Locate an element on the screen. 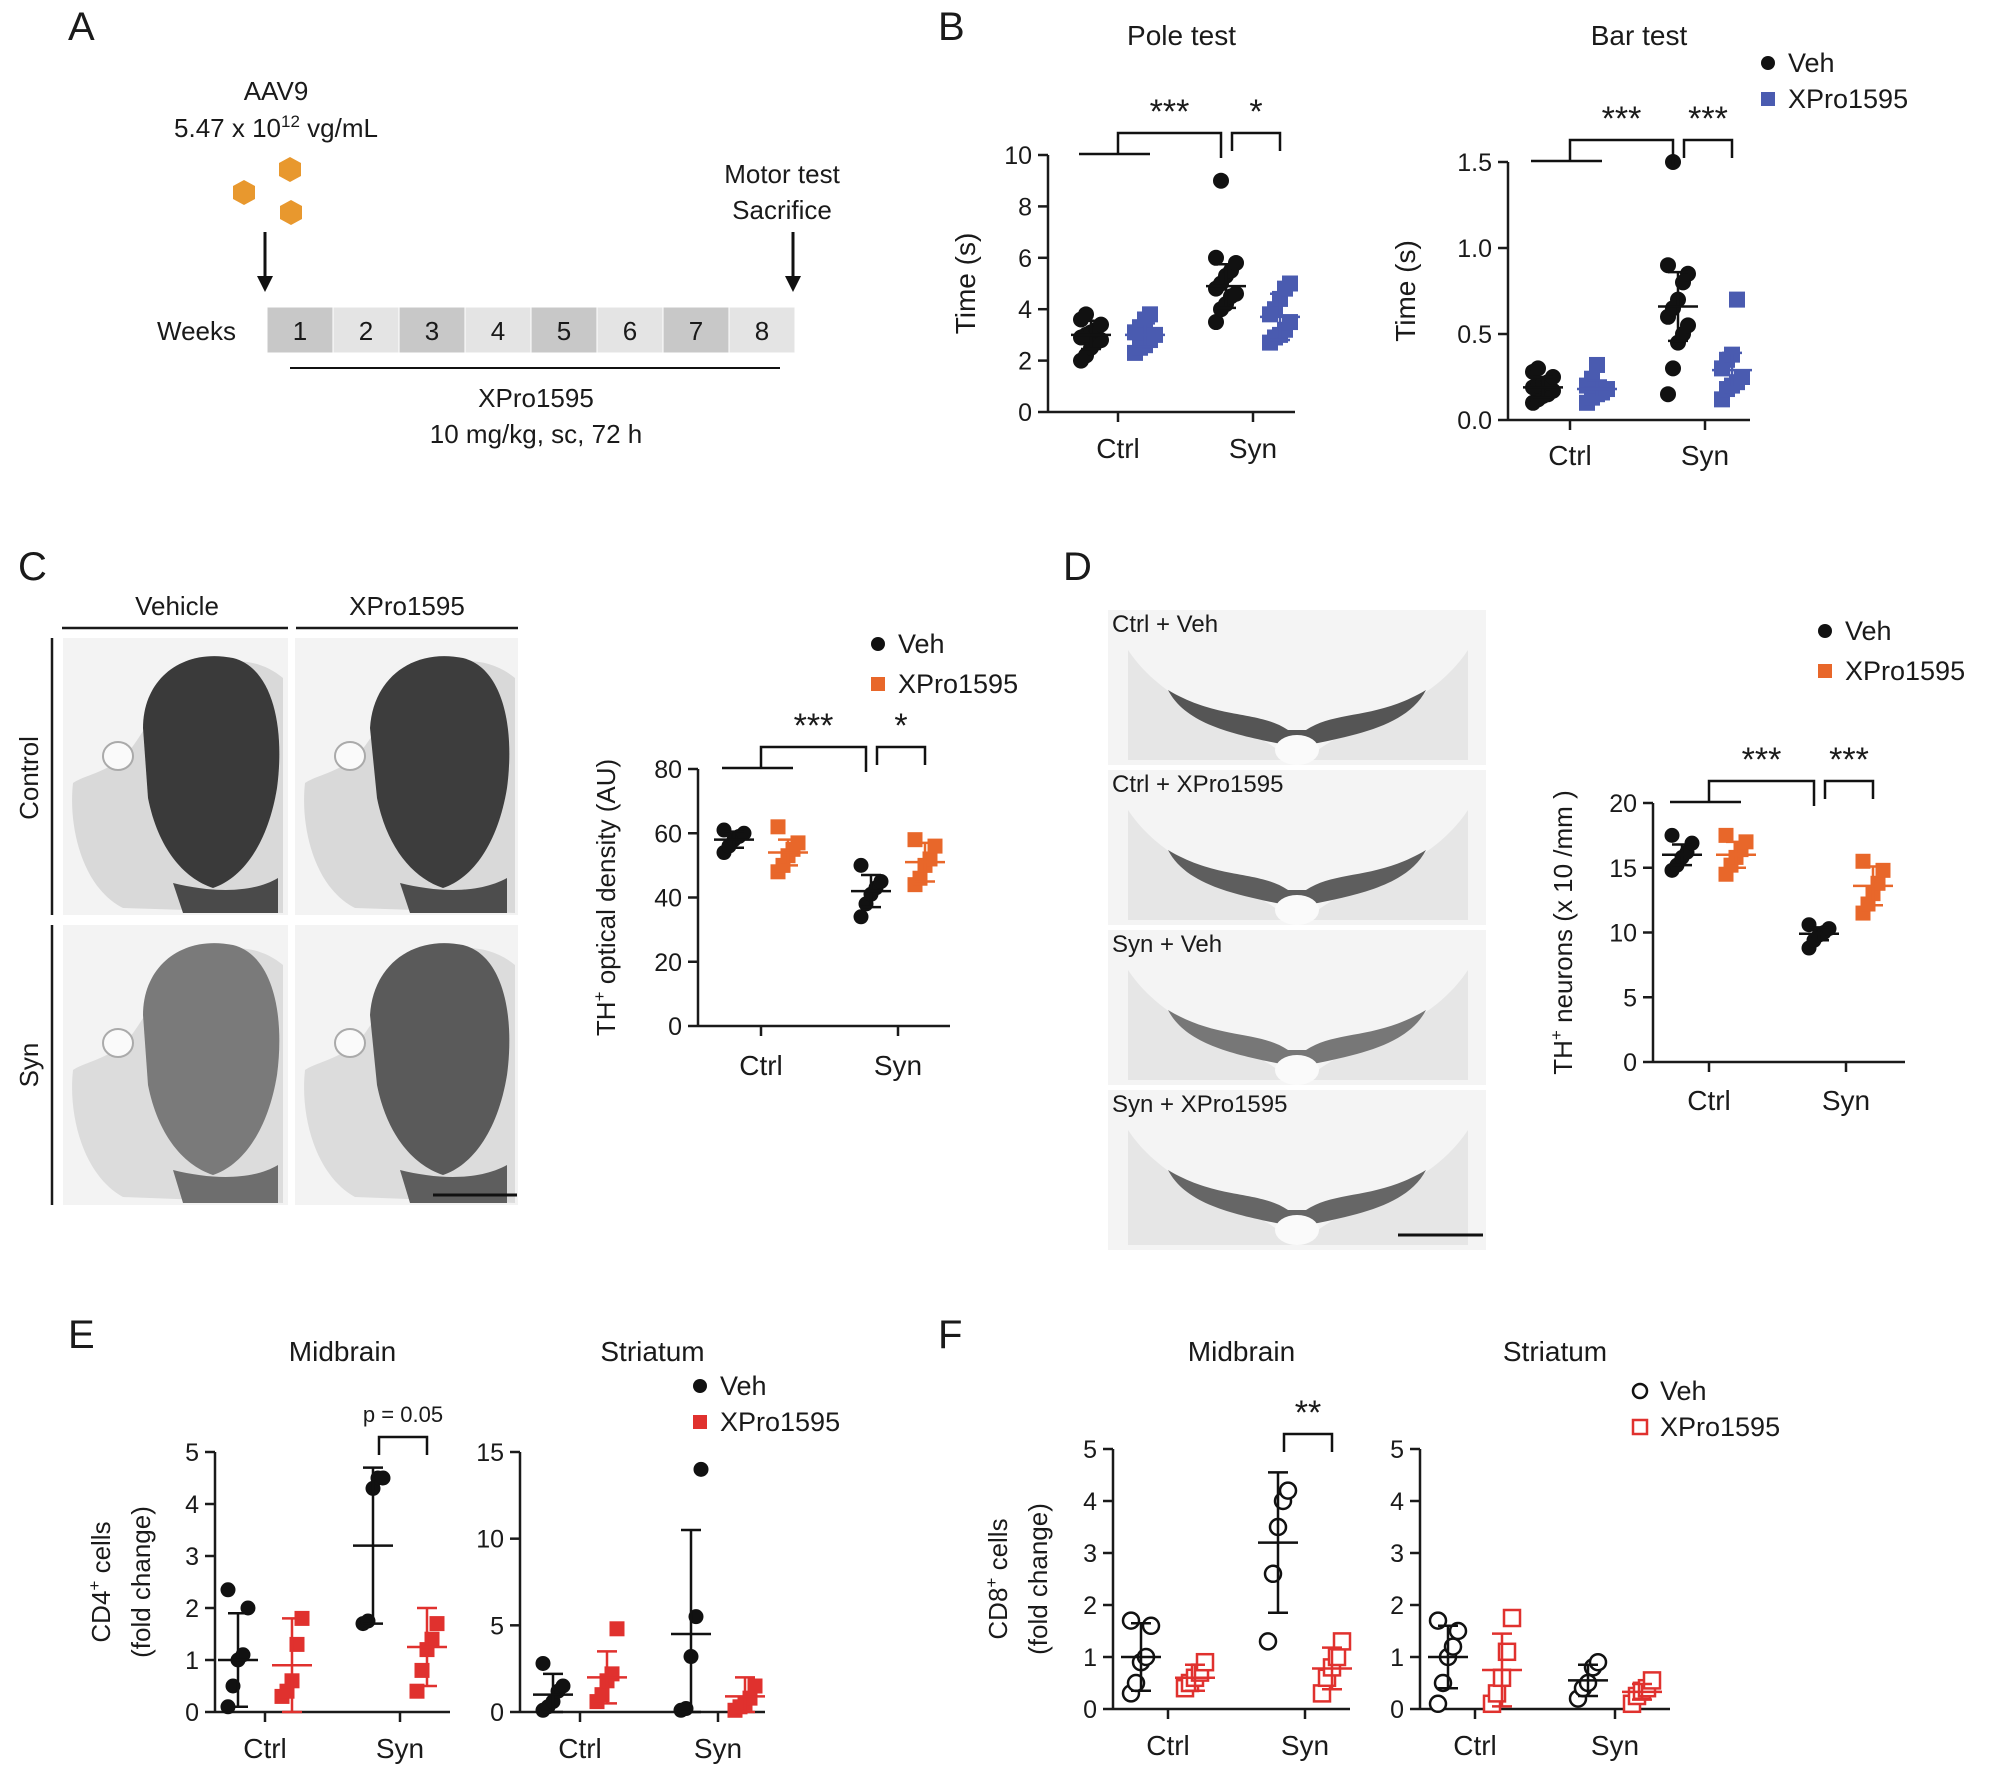 The width and height of the screenshot is (2000, 1766). y-axis-label: CD4+ cells is located at coordinates (100, 1581).